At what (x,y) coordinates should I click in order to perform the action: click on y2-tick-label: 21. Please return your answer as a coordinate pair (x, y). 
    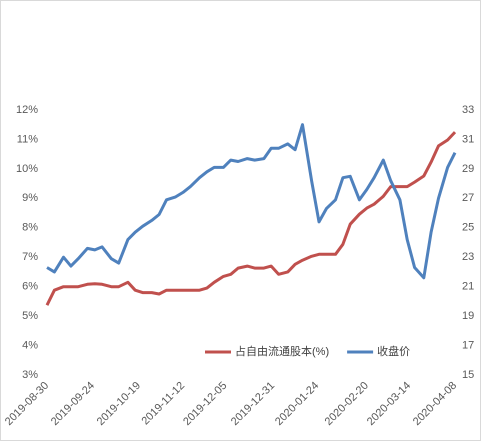
    Looking at the image, I should click on (468, 287).